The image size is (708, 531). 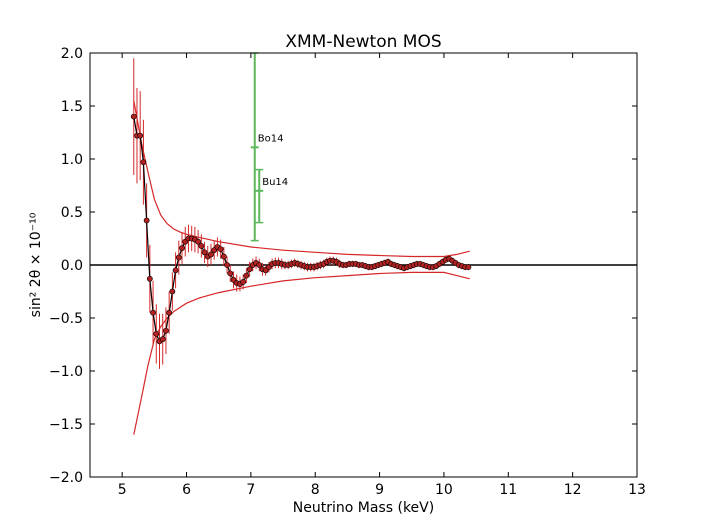 What do you see at coordinates (379, 490) in the screenshot?
I see `x-tick-label: 9` at bounding box center [379, 490].